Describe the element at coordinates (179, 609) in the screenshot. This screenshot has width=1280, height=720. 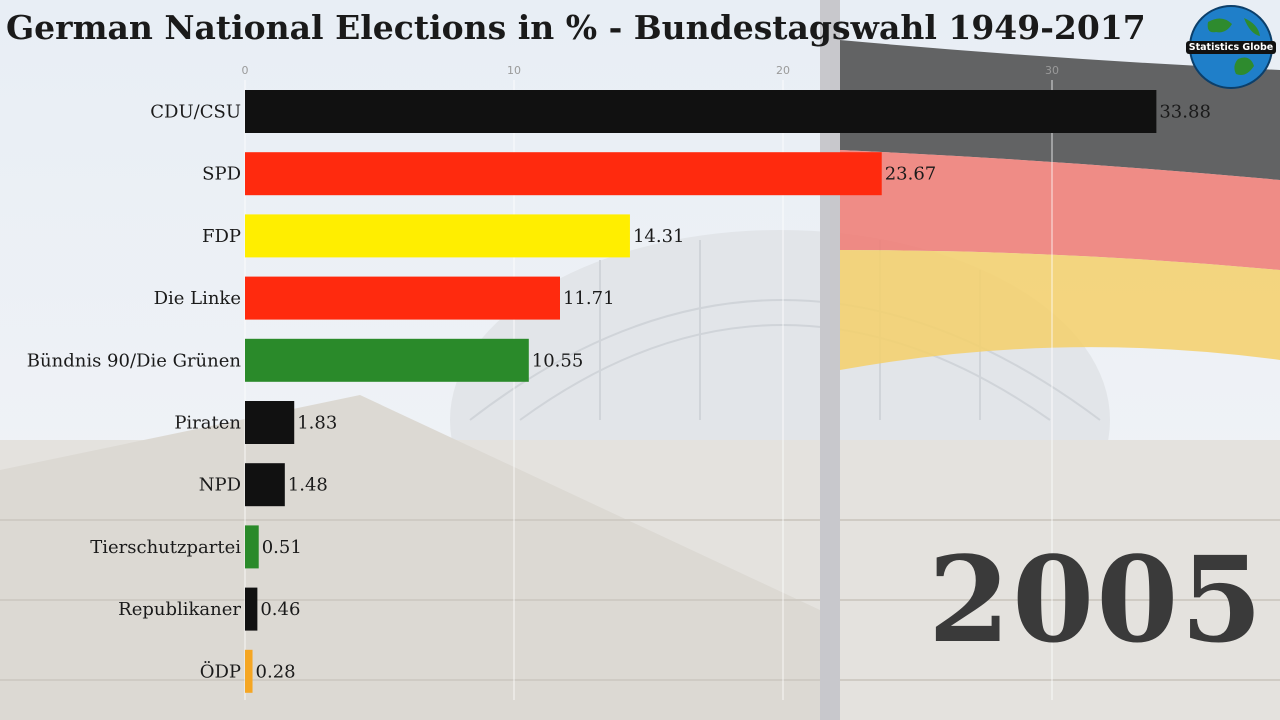
I see `category-label: Republikaner` at that location.